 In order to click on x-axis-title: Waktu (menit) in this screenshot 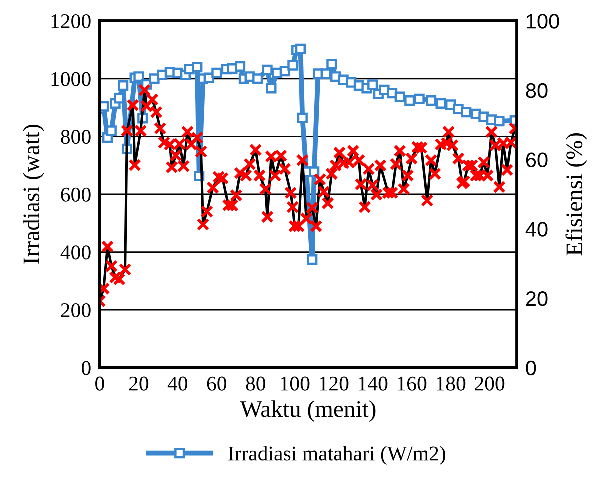, I will do `click(308, 411)`.